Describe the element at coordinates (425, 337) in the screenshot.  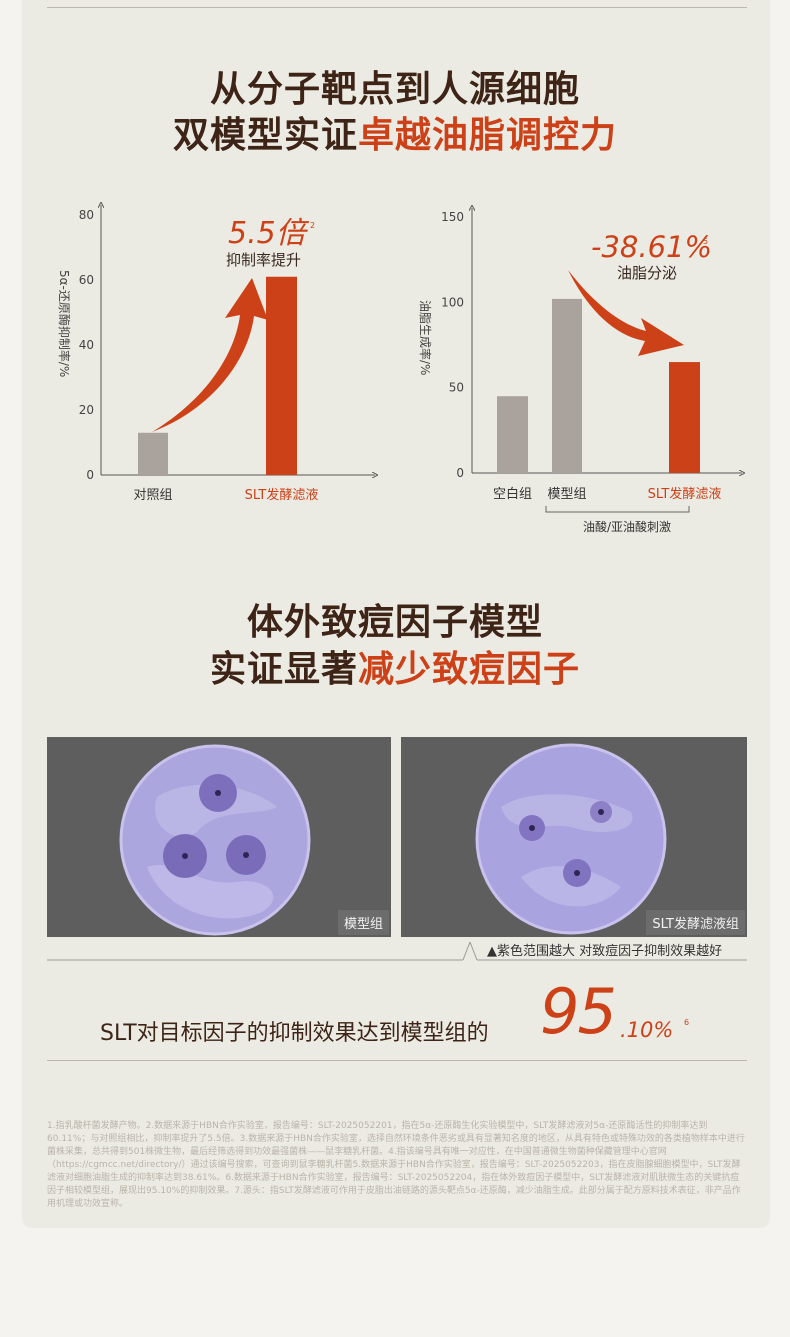
I see `chart2-y-axis-label: 油脂生成率/%` at that location.